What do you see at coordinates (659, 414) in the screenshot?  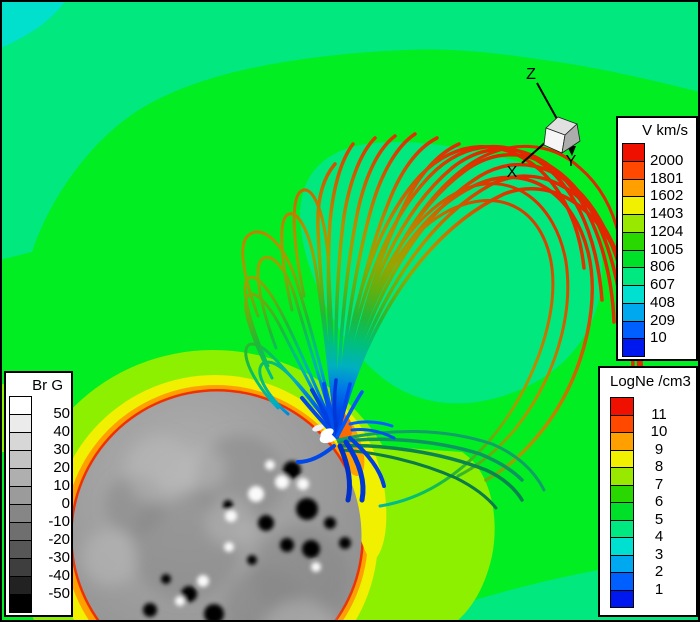 I see `tick-label: 11` at bounding box center [659, 414].